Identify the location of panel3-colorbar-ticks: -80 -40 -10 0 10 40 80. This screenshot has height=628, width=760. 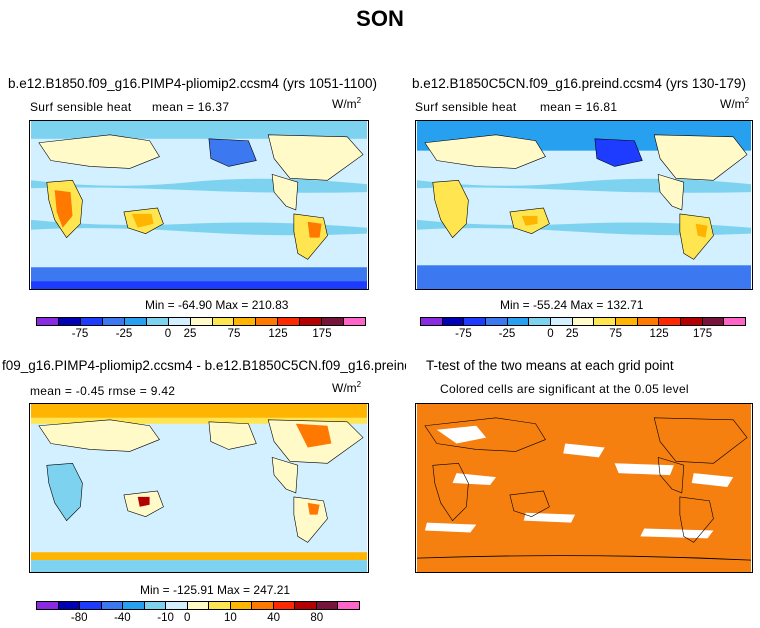
(198, 619).